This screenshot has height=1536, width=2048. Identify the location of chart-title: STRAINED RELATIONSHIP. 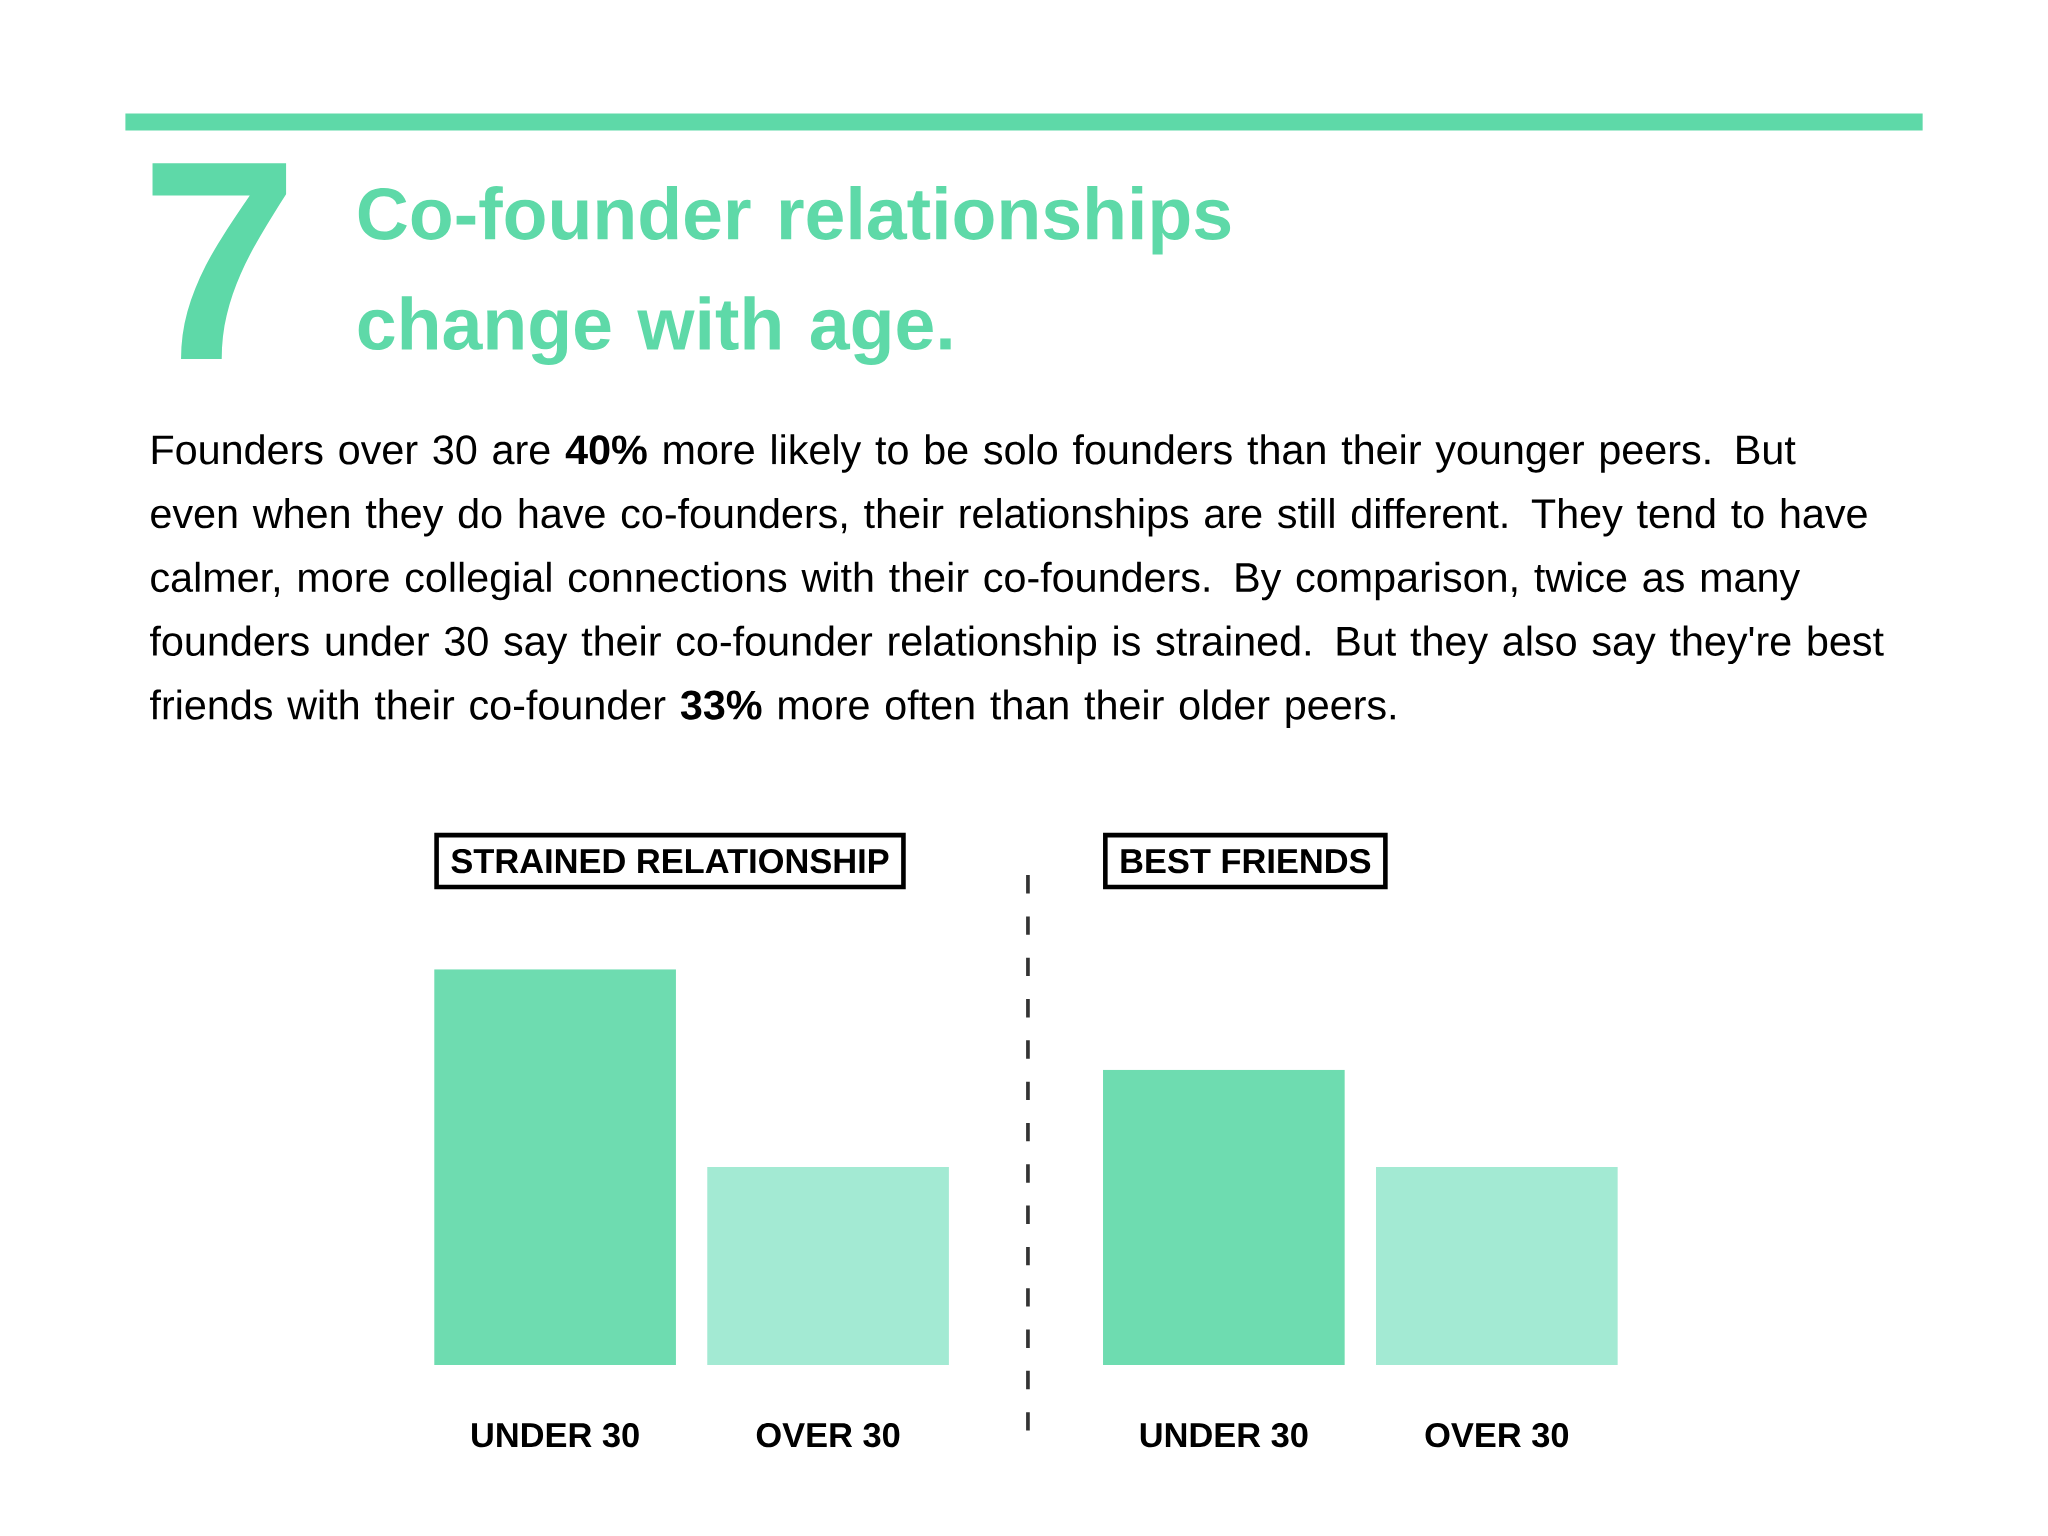
(670, 861).